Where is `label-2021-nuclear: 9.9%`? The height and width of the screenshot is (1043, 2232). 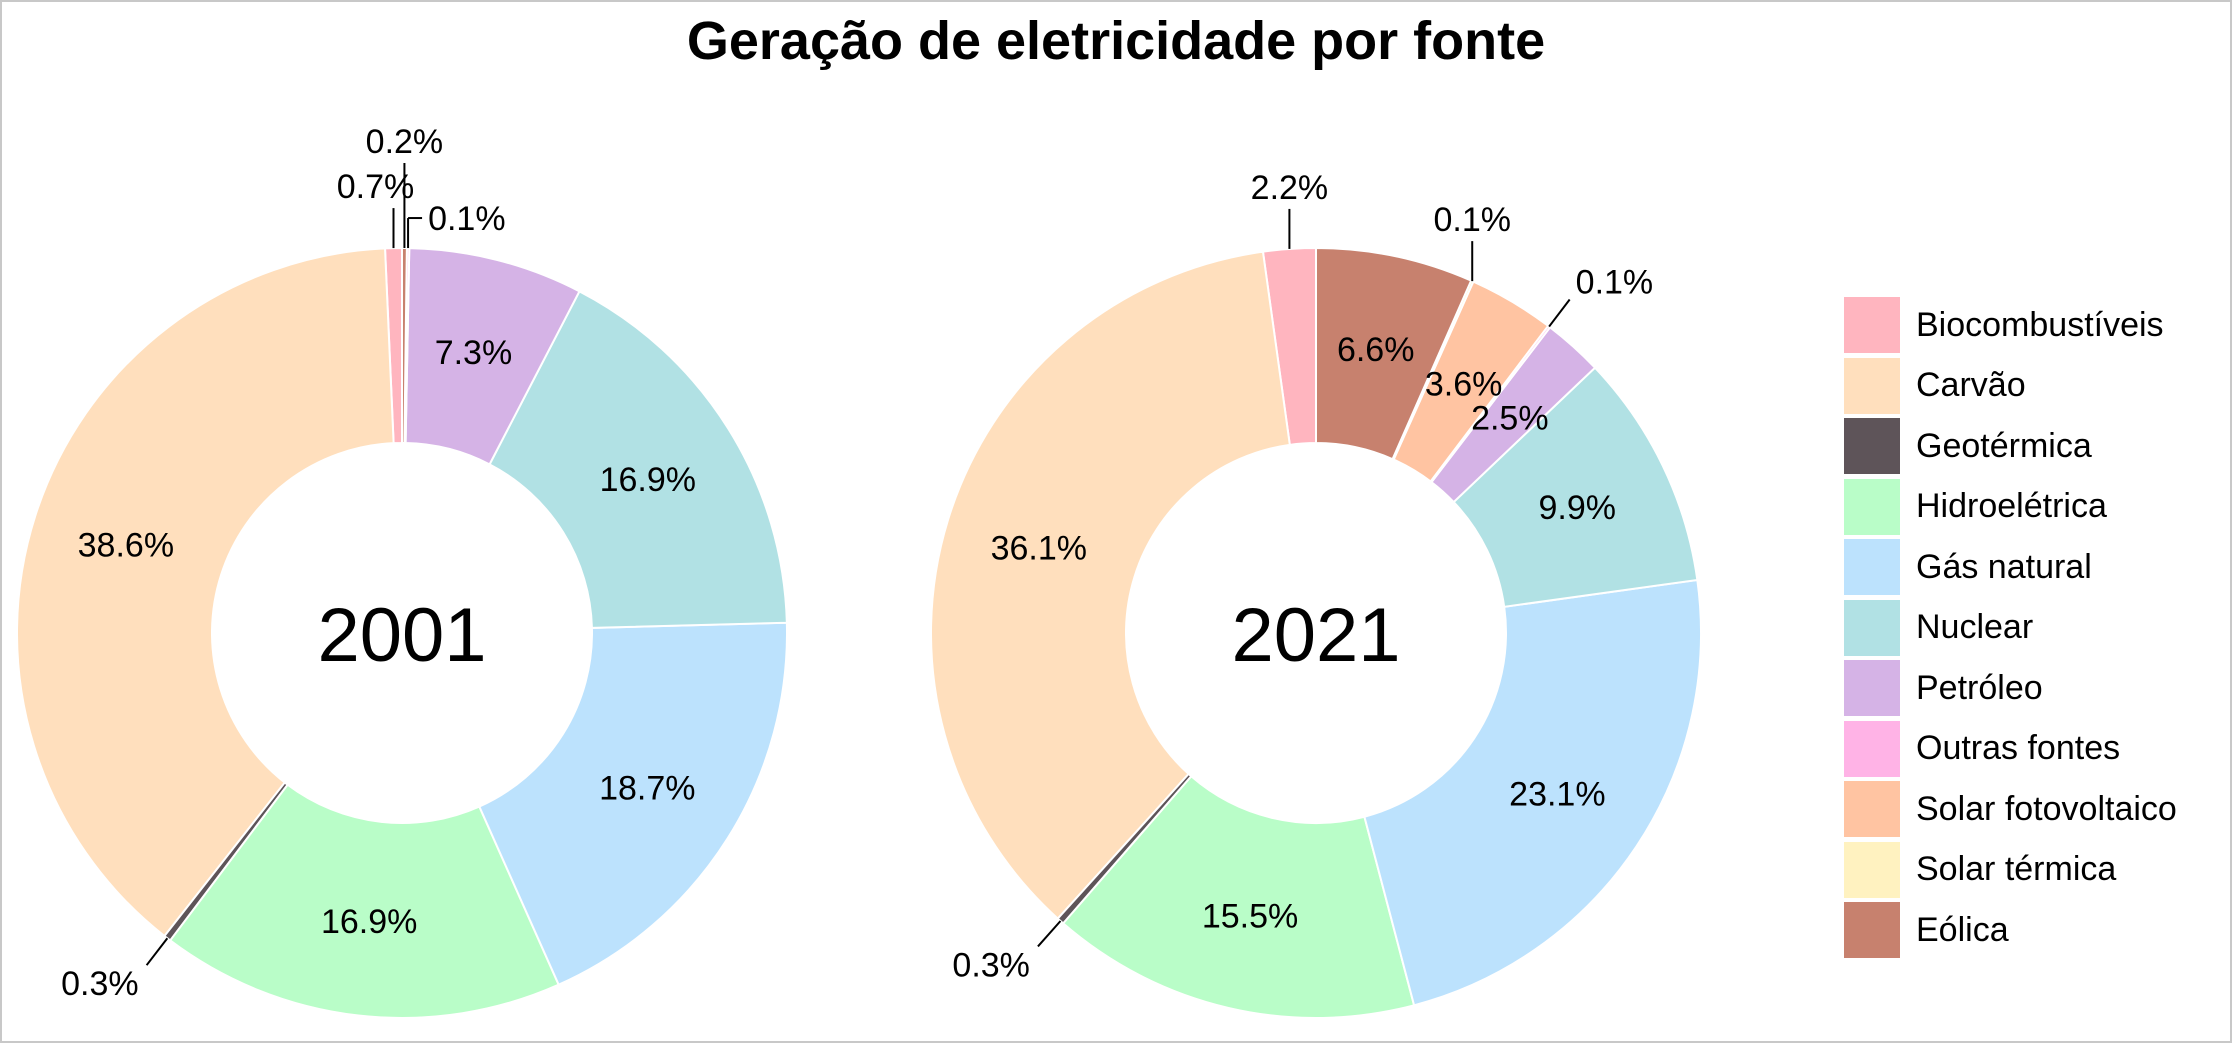
label-2021-nuclear: 9.9% is located at coordinates (1577, 508).